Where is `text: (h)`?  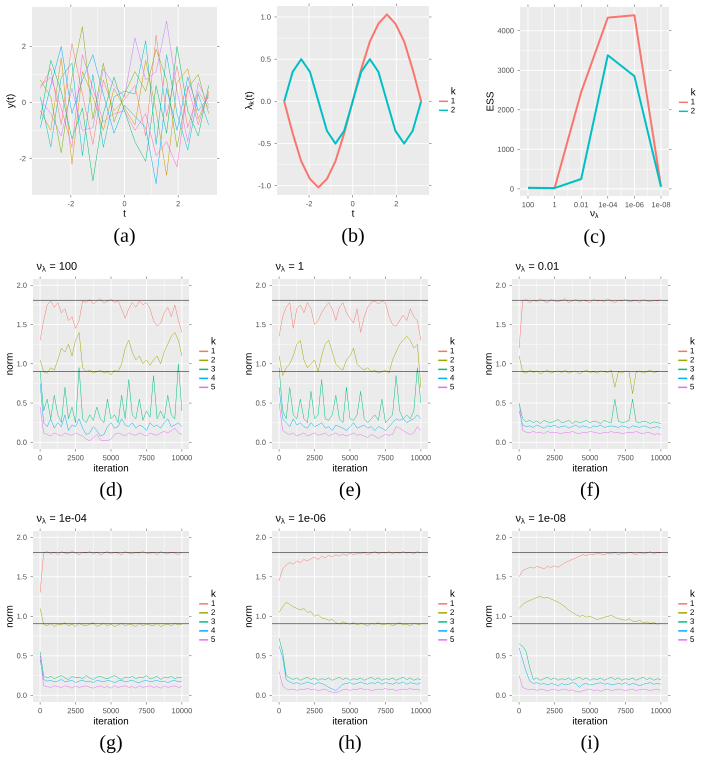
text: (h) is located at coordinates (350, 744).